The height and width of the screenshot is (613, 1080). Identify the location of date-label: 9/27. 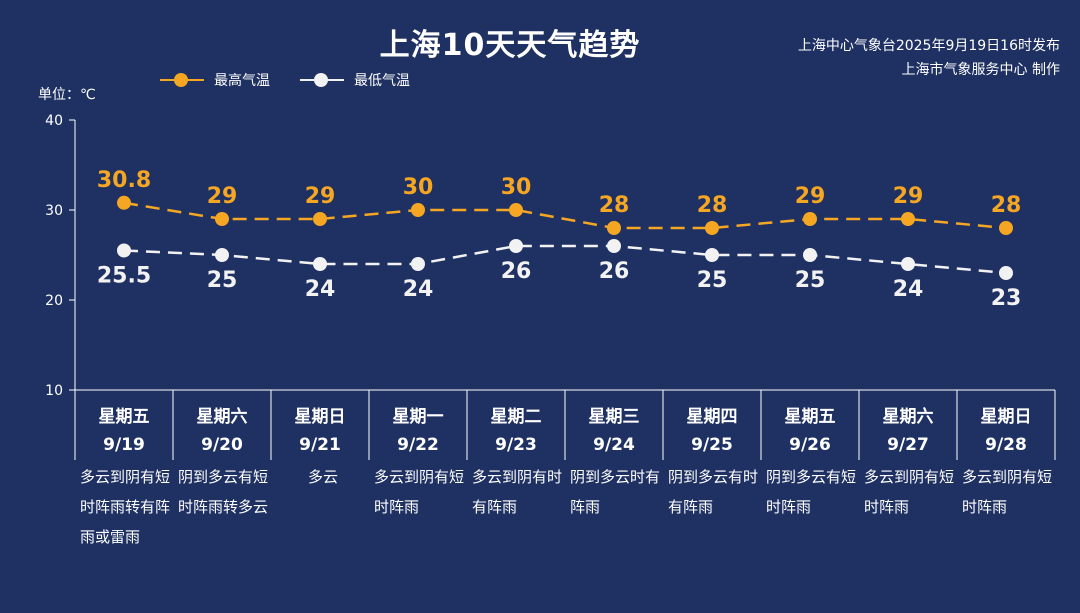
(908, 445).